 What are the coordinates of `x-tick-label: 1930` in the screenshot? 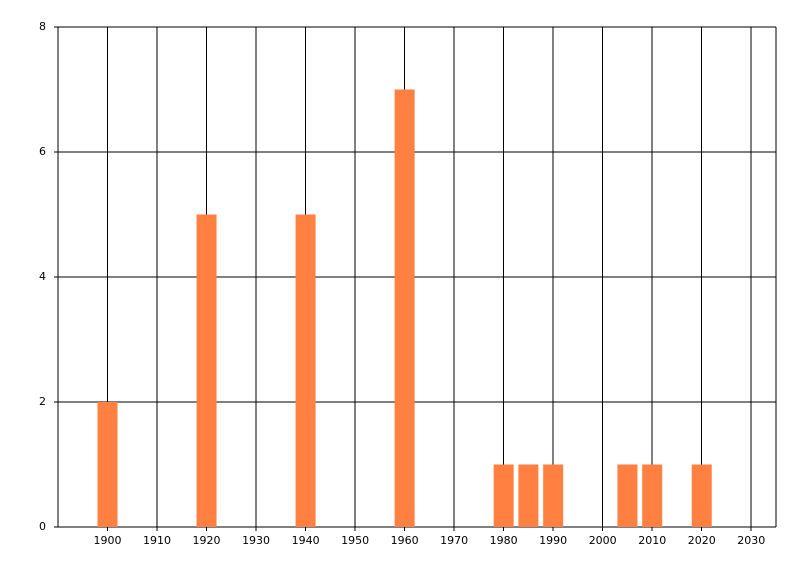 It's located at (256, 540).